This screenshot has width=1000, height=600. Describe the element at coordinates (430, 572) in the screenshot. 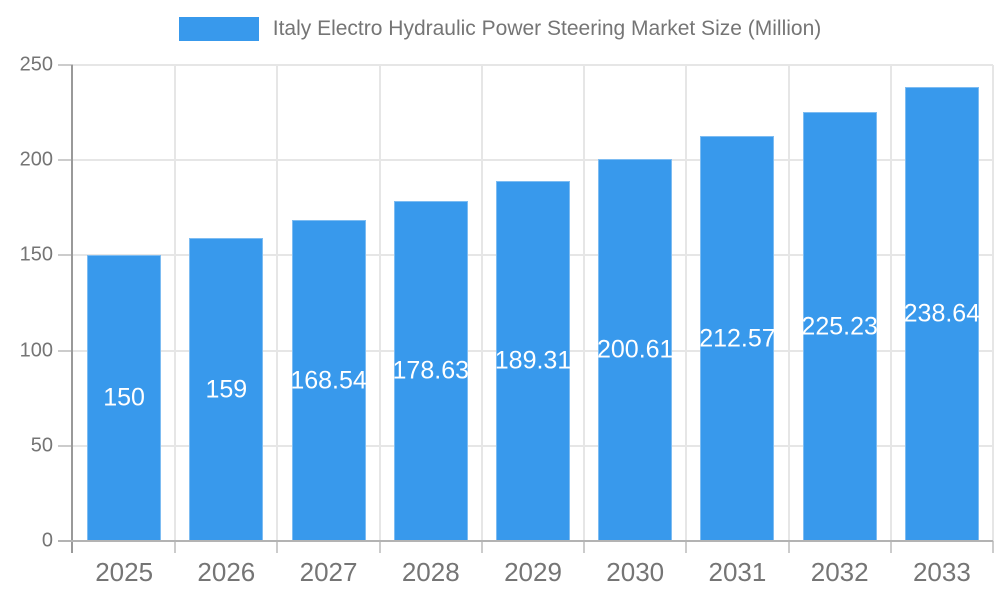

I see `x-axis-label: 2028` at that location.